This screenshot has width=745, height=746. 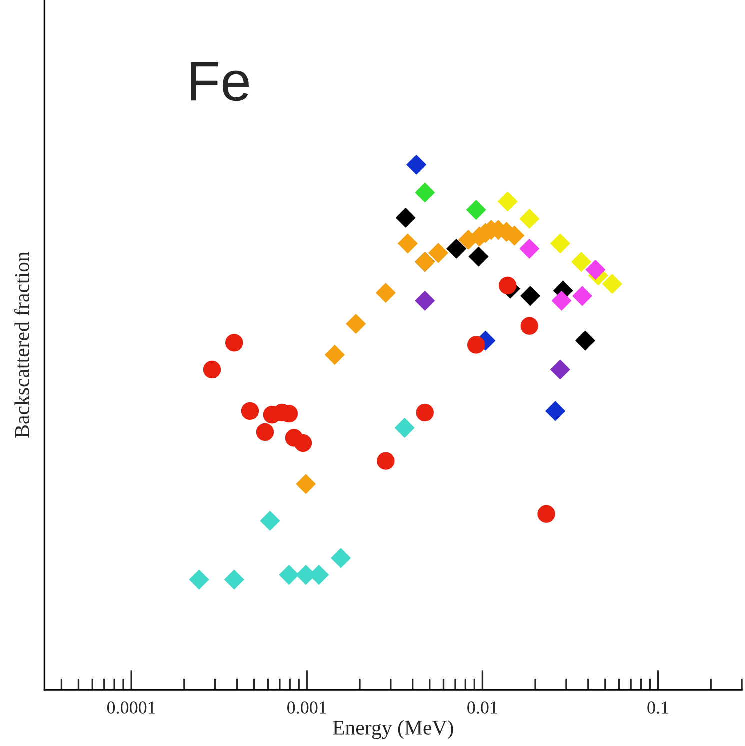 I want to click on x-tick-label: 0.001, so click(x=307, y=708).